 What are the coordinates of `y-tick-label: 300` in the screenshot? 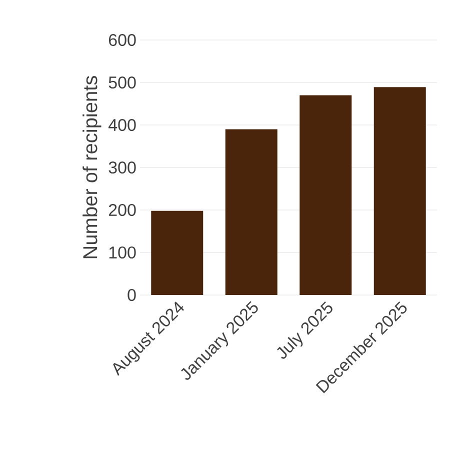 It's located at (122, 167).